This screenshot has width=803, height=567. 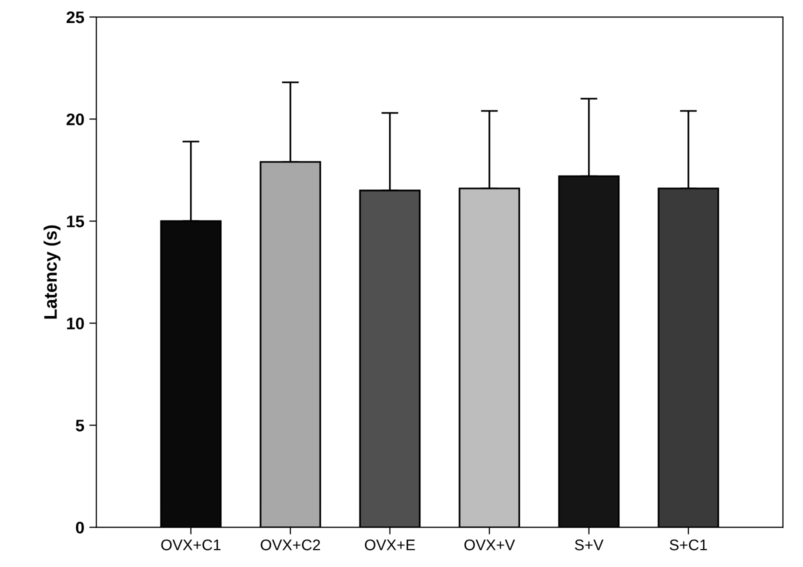 What do you see at coordinates (75, 222) in the screenshot?
I see `y-tick-label: 15` at bounding box center [75, 222].